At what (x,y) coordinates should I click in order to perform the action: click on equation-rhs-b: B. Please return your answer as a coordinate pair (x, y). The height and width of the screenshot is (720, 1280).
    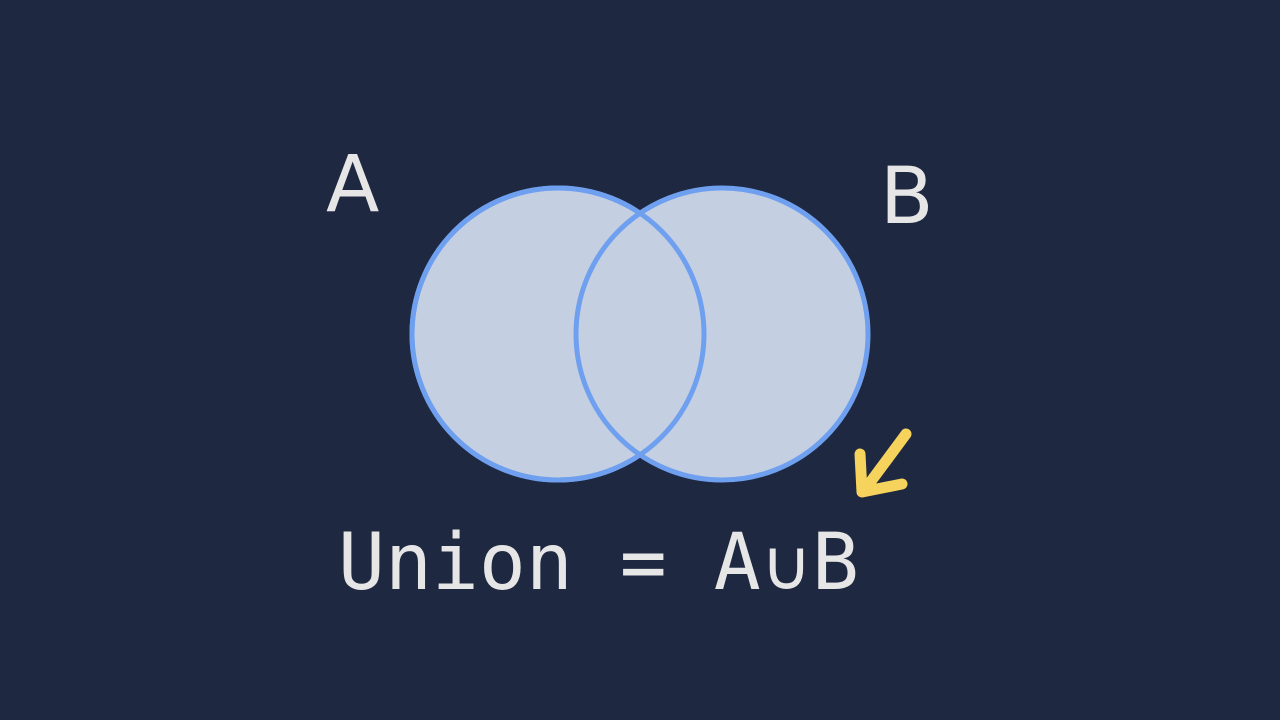
    Looking at the image, I should click on (835, 563).